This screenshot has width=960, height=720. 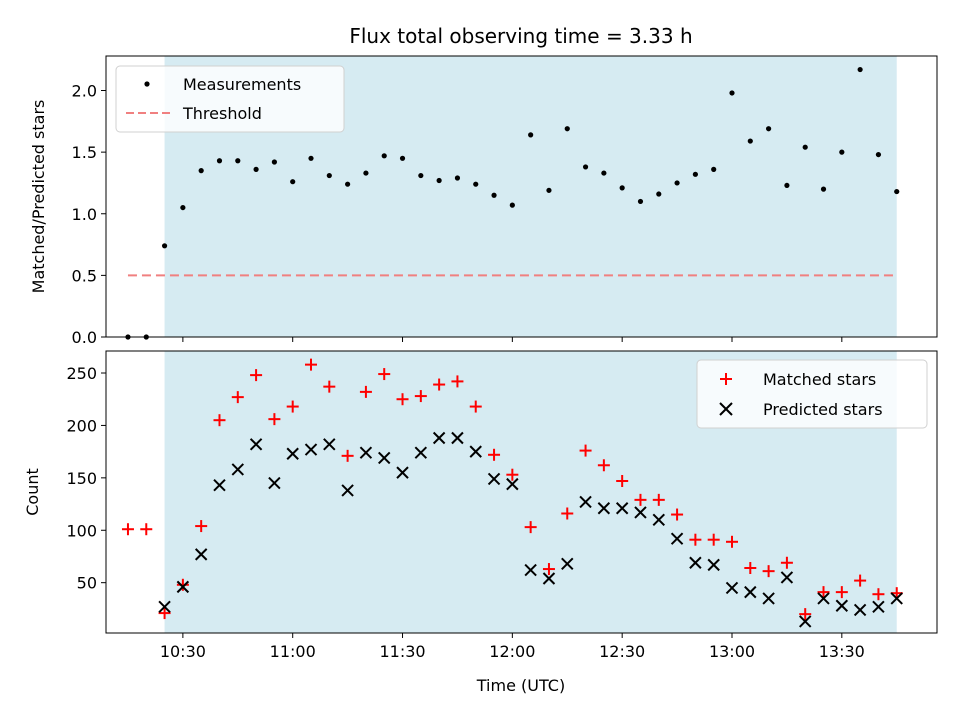 What do you see at coordinates (87, 583) in the screenshot?
I see `y-tick-label: 50` at bounding box center [87, 583].